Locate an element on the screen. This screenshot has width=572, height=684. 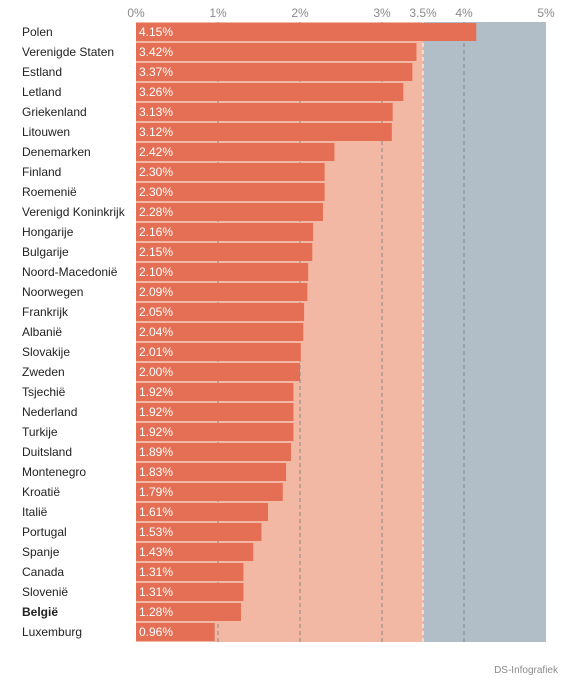
value-label: 3.42% is located at coordinates (156, 52).